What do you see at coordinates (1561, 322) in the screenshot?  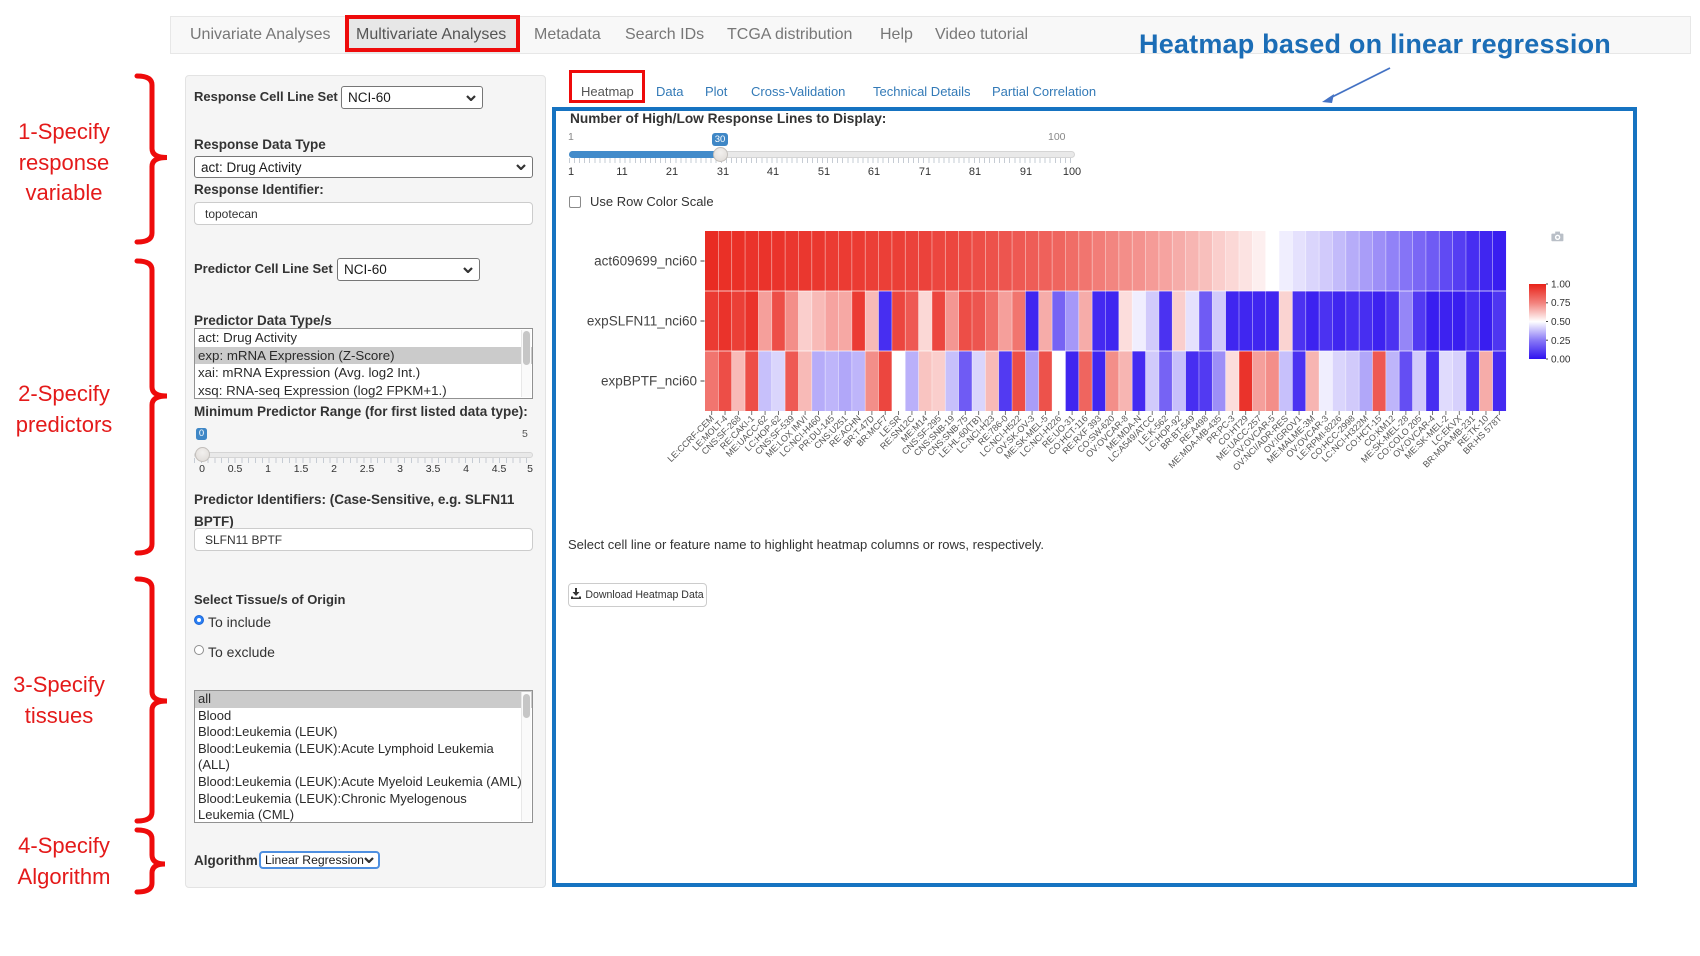 I see `svg-text: 0.50` at bounding box center [1561, 322].